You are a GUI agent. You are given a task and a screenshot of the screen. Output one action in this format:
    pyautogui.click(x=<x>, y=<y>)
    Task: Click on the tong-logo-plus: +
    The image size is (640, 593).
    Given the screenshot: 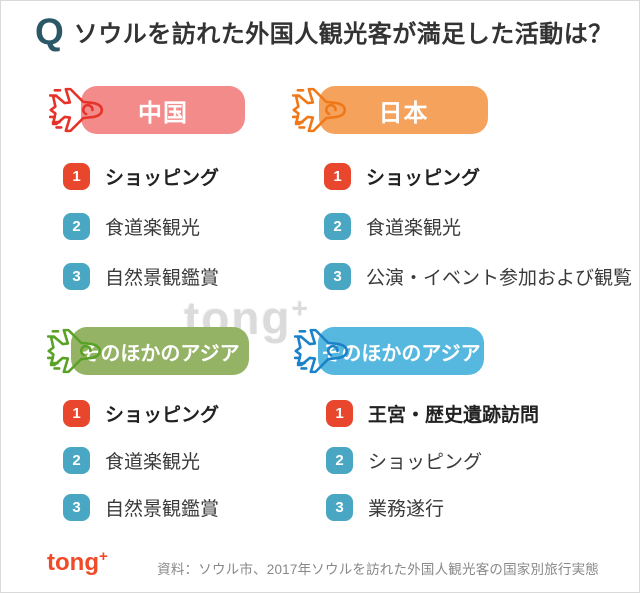 What is the action you would take?
    pyautogui.click(x=103, y=556)
    